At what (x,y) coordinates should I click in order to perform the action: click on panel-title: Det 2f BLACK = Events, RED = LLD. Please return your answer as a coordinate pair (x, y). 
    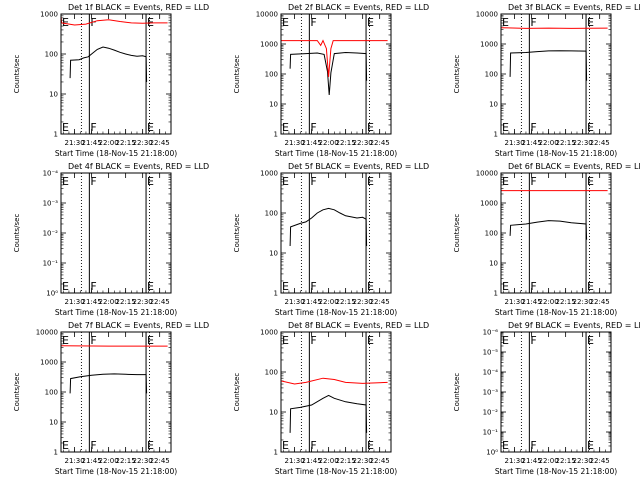
    Looking at the image, I should click on (358, 7).